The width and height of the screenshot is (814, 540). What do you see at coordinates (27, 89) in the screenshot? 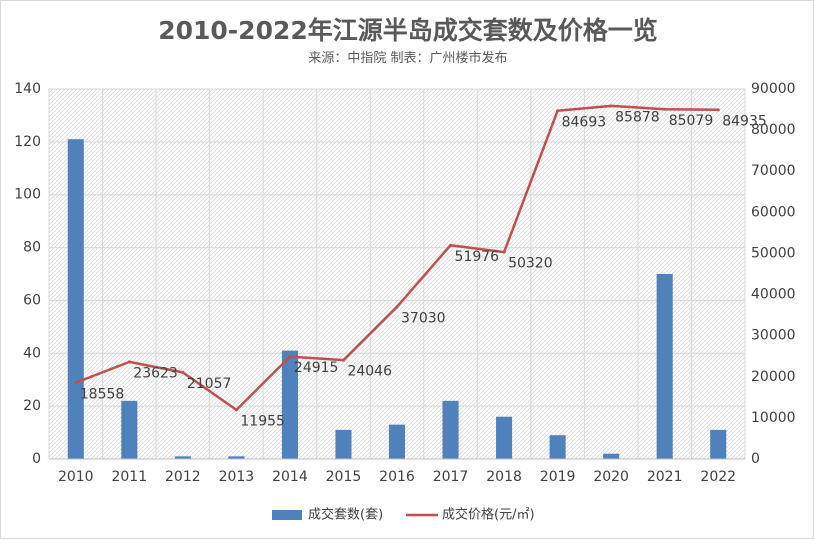
I see `y-left-tick: 140` at bounding box center [27, 89].